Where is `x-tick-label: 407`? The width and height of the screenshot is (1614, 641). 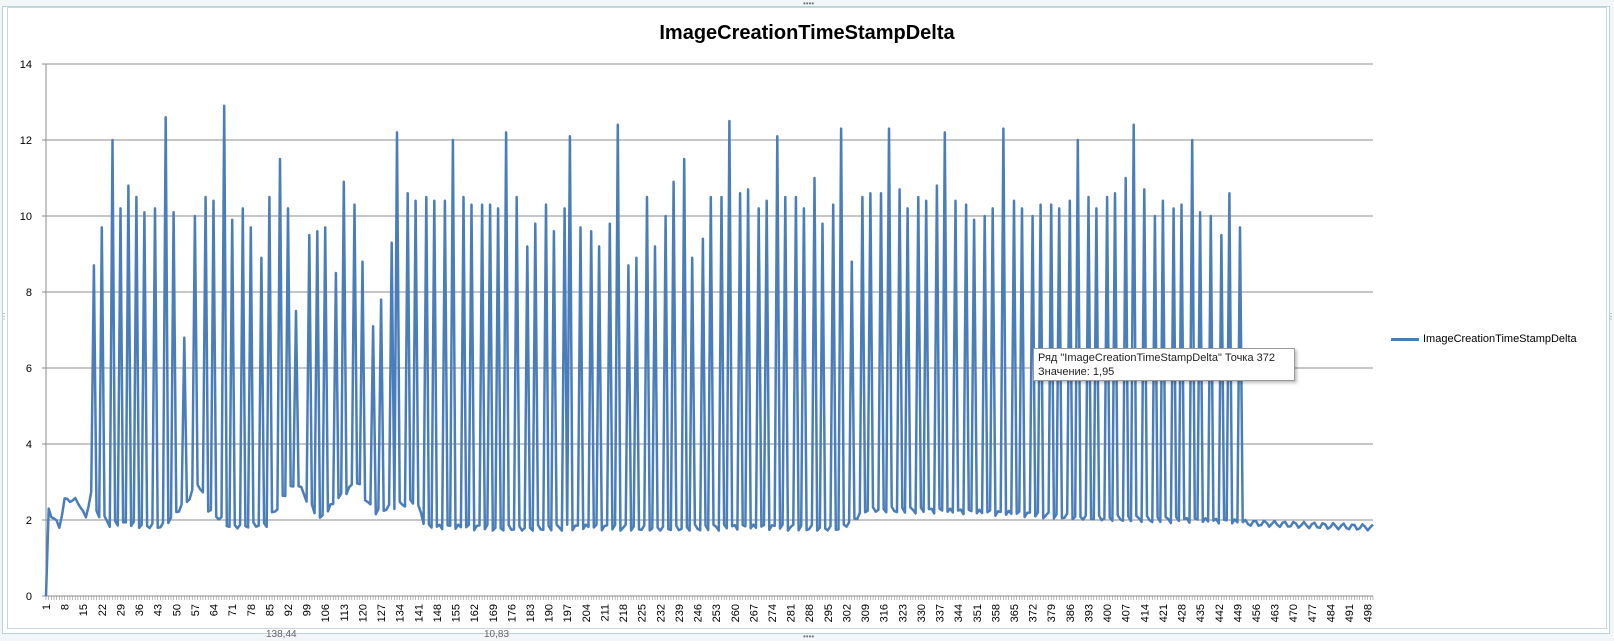
x-tick-label: 407 is located at coordinates (1127, 613).